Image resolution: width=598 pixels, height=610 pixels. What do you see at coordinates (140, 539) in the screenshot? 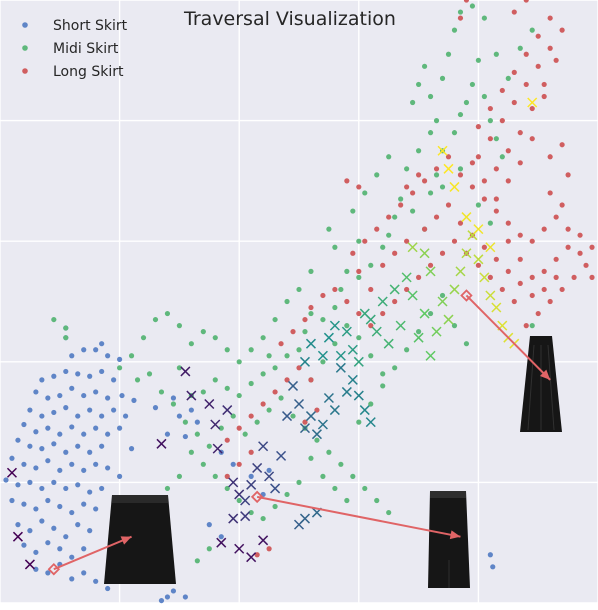
I see `short-skirt-image` at bounding box center [140, 539].